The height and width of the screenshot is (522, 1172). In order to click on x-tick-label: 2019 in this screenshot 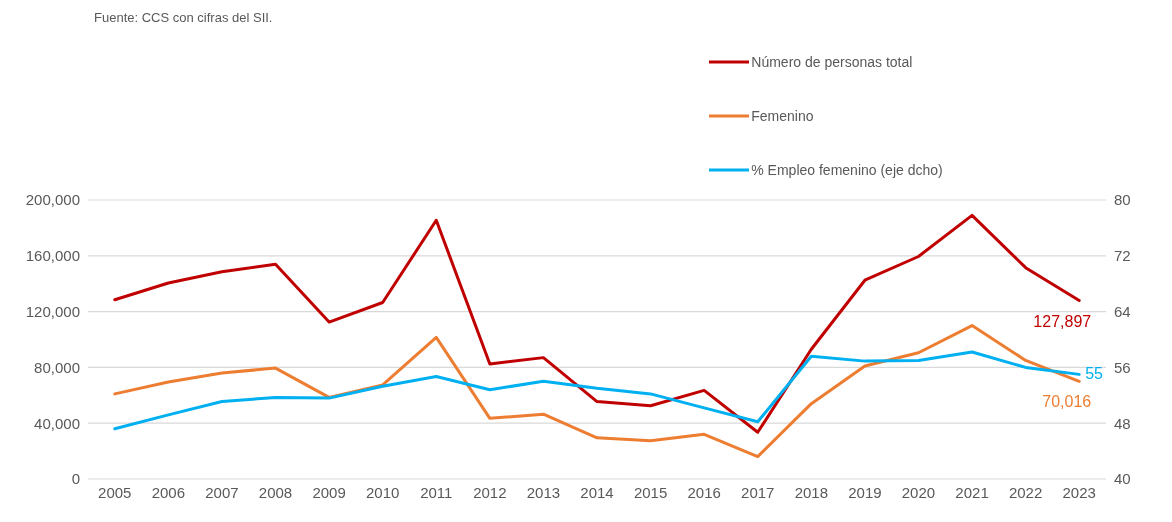, I will do `click(865, 492)`.